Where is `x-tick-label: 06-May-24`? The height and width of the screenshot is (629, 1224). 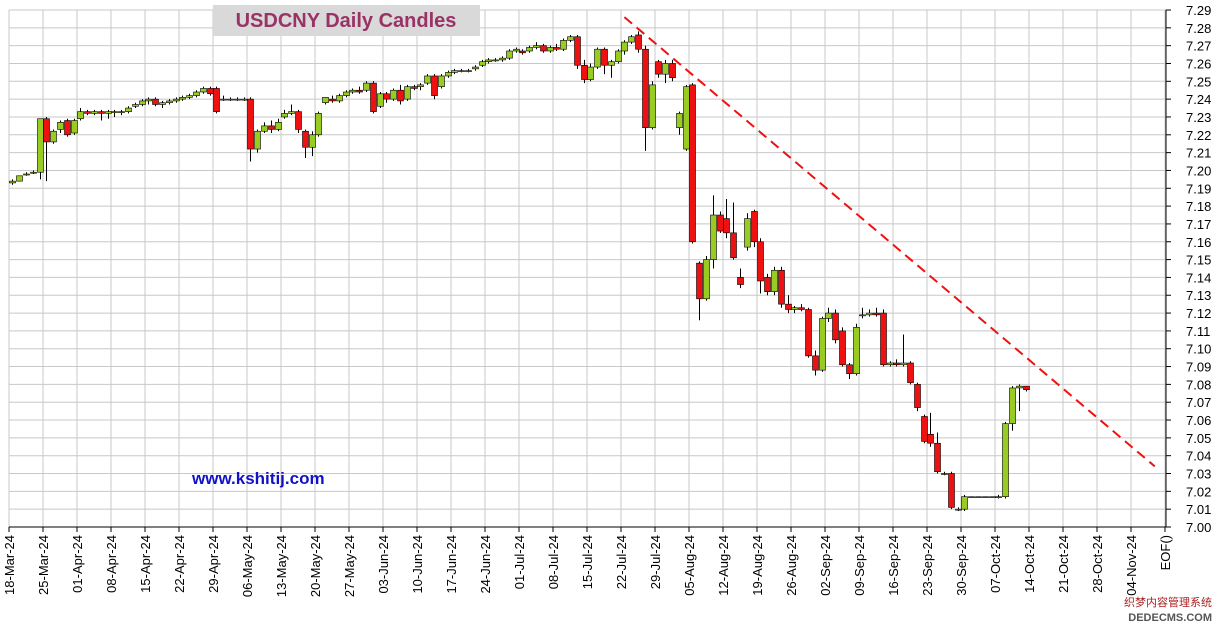
x-tick-label: 06-May-24 is located at coordinates (247, 566).